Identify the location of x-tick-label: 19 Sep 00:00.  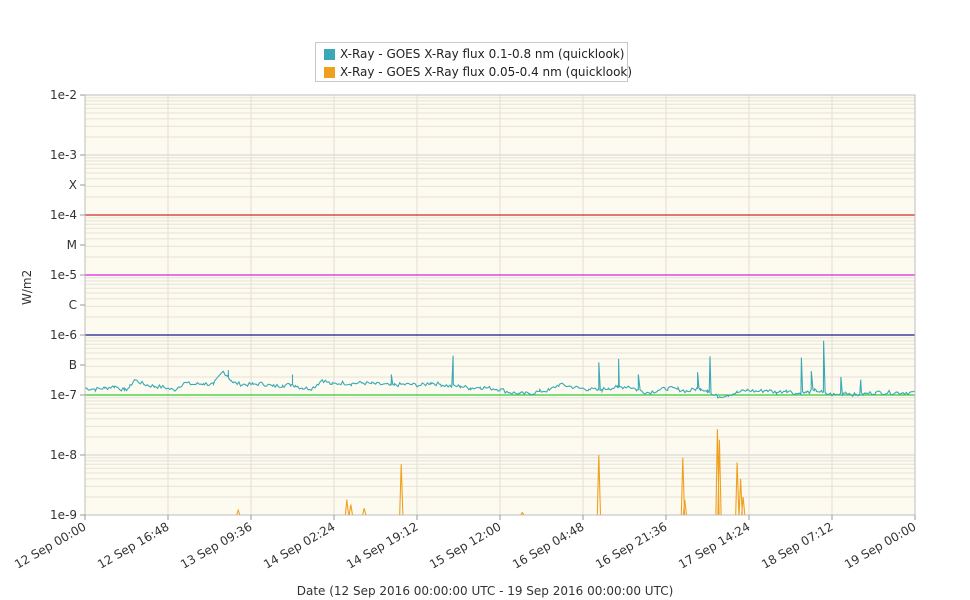
(880, 545).